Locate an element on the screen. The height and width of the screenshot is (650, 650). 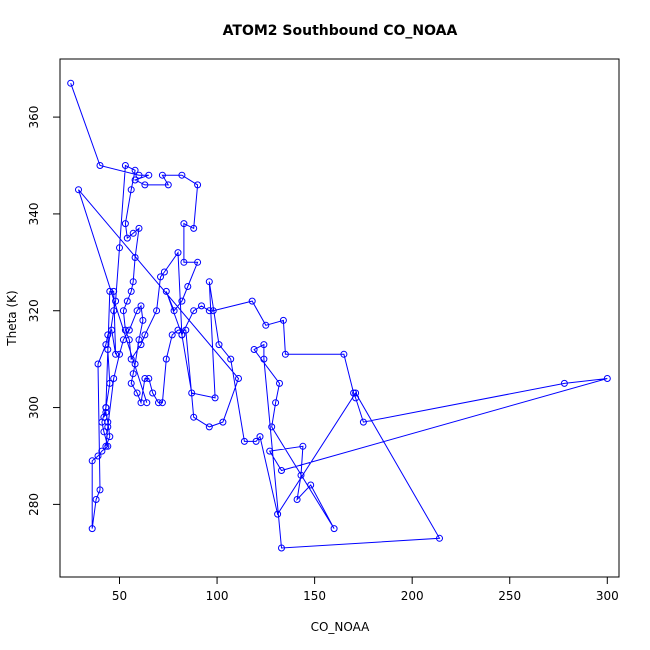
x-axis: 50 100 150 200 250 300 is located at coordinates (365, 589).